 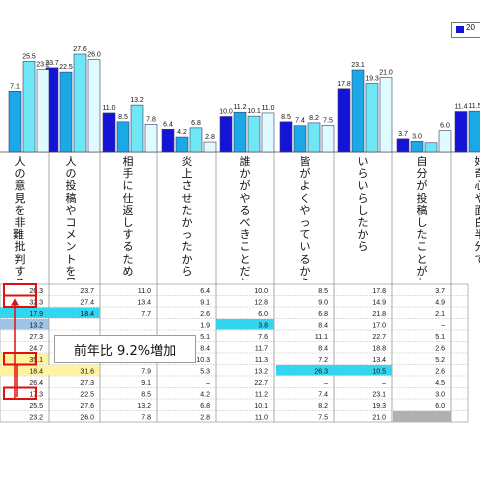 What do you see at coordinates (440, 406) in the screenshot?
I see `table-cell-value: 6.0` at bounding box center [440, 406].